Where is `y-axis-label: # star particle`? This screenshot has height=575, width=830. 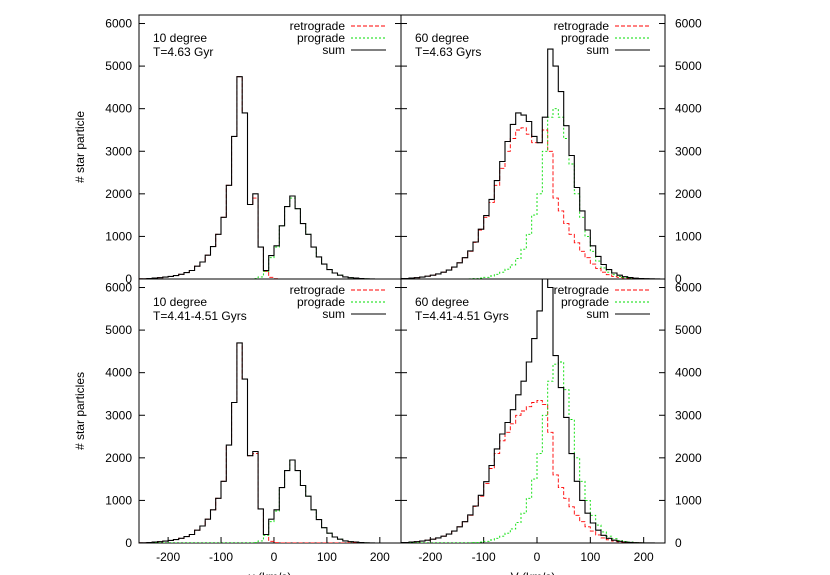
y-axis-label: # star particle is located at coordinates (80, 147).